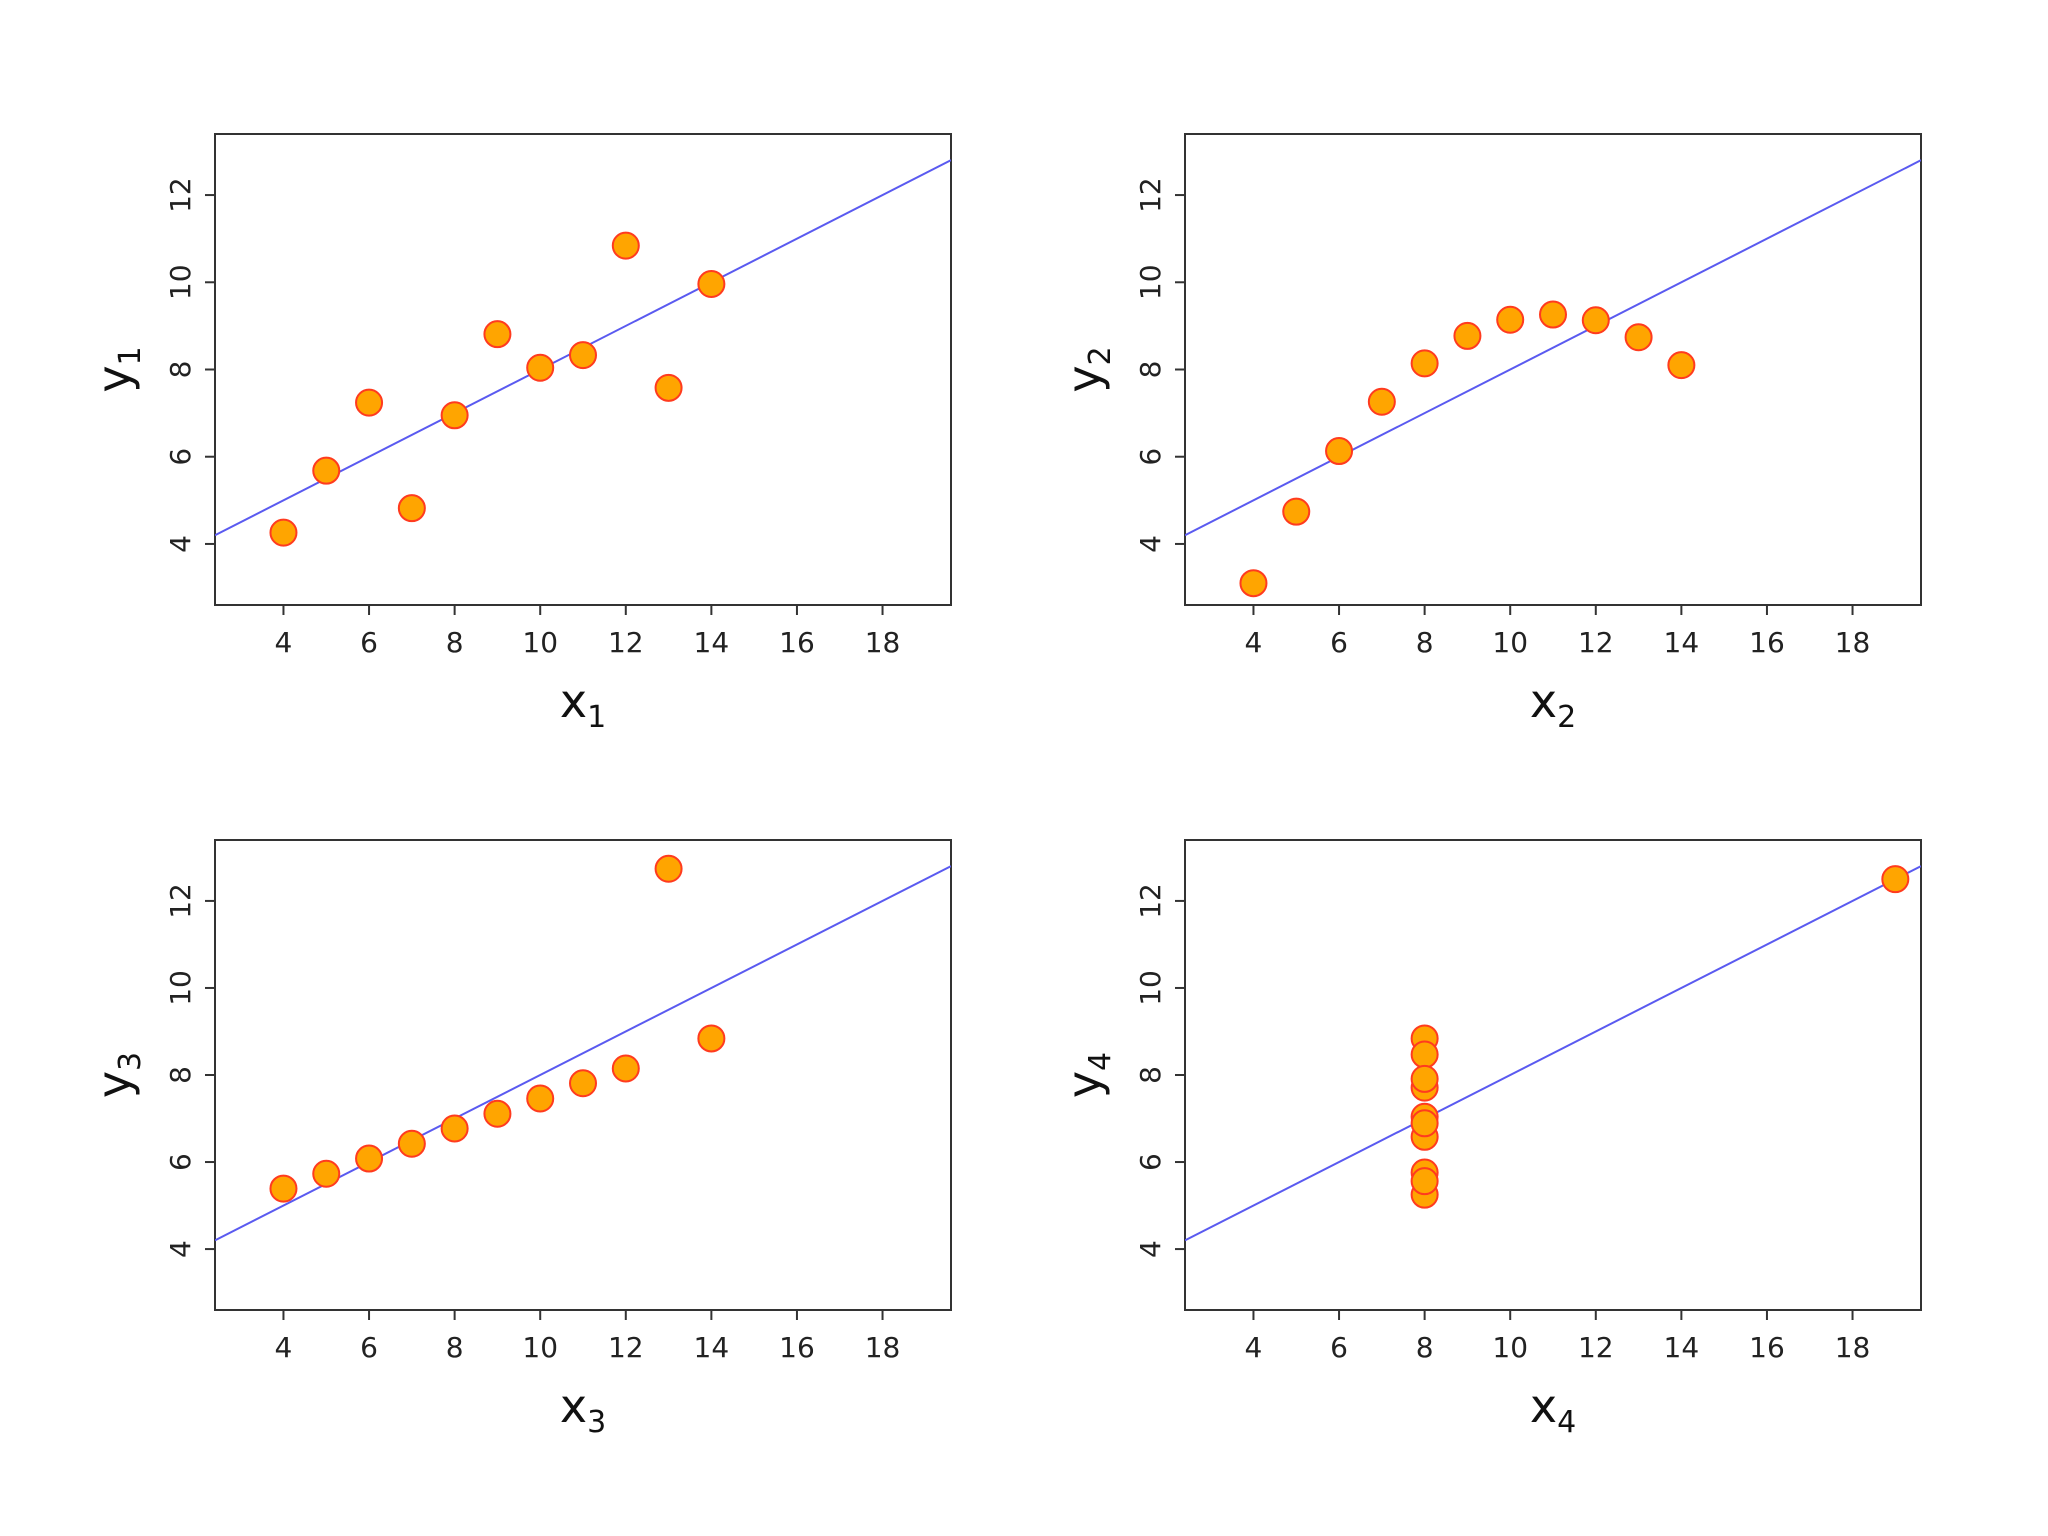  I want to click on y-axis-label: y3, so click(117, 1075).